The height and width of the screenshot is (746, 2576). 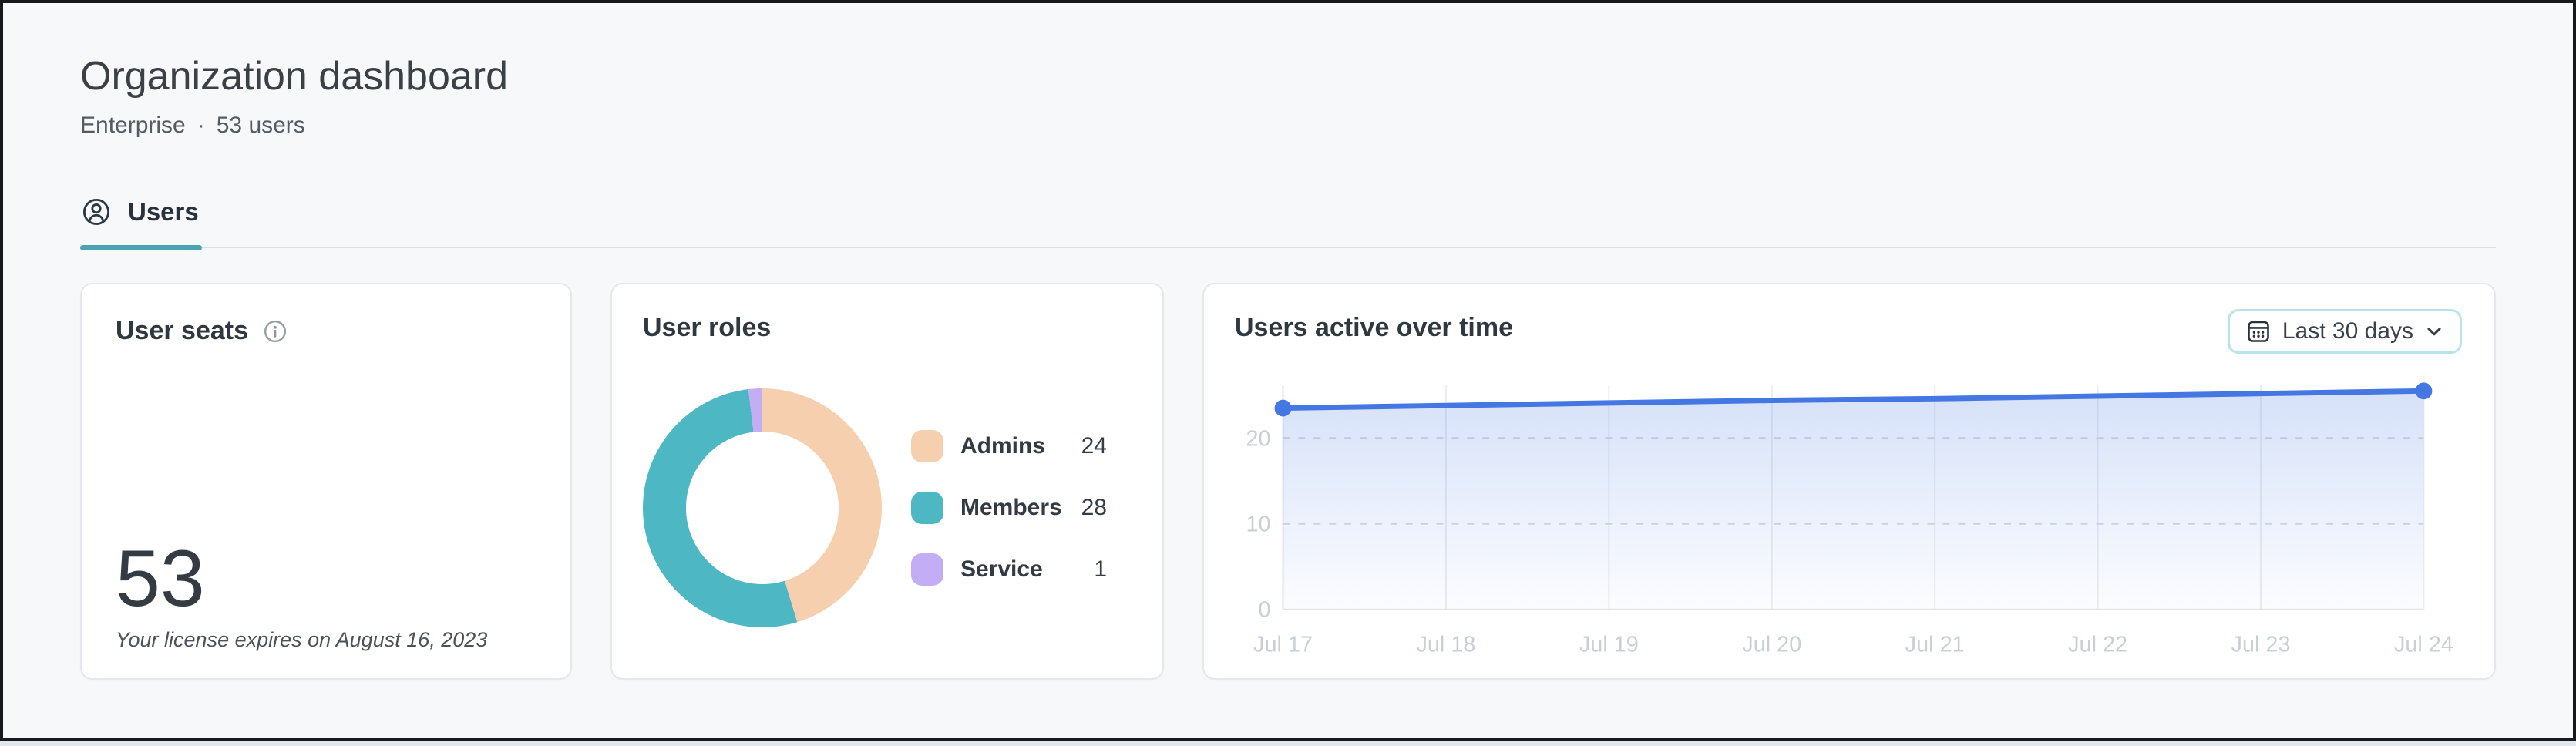 What do you see at coordinates (96, 212) in the screenshot?
I see `user-icon` at bounding box center [96, 212].